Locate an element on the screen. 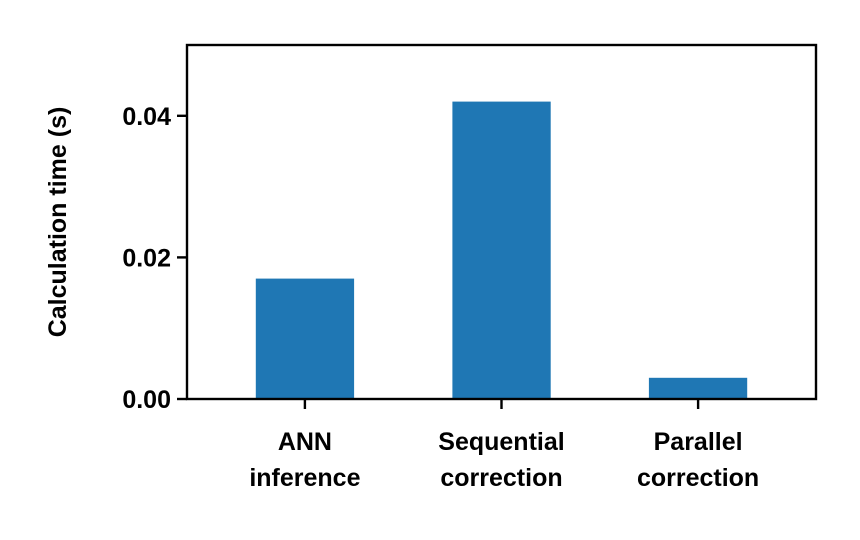  x-tick-label-1: Sequential correction is located at coordinates (501, 460).